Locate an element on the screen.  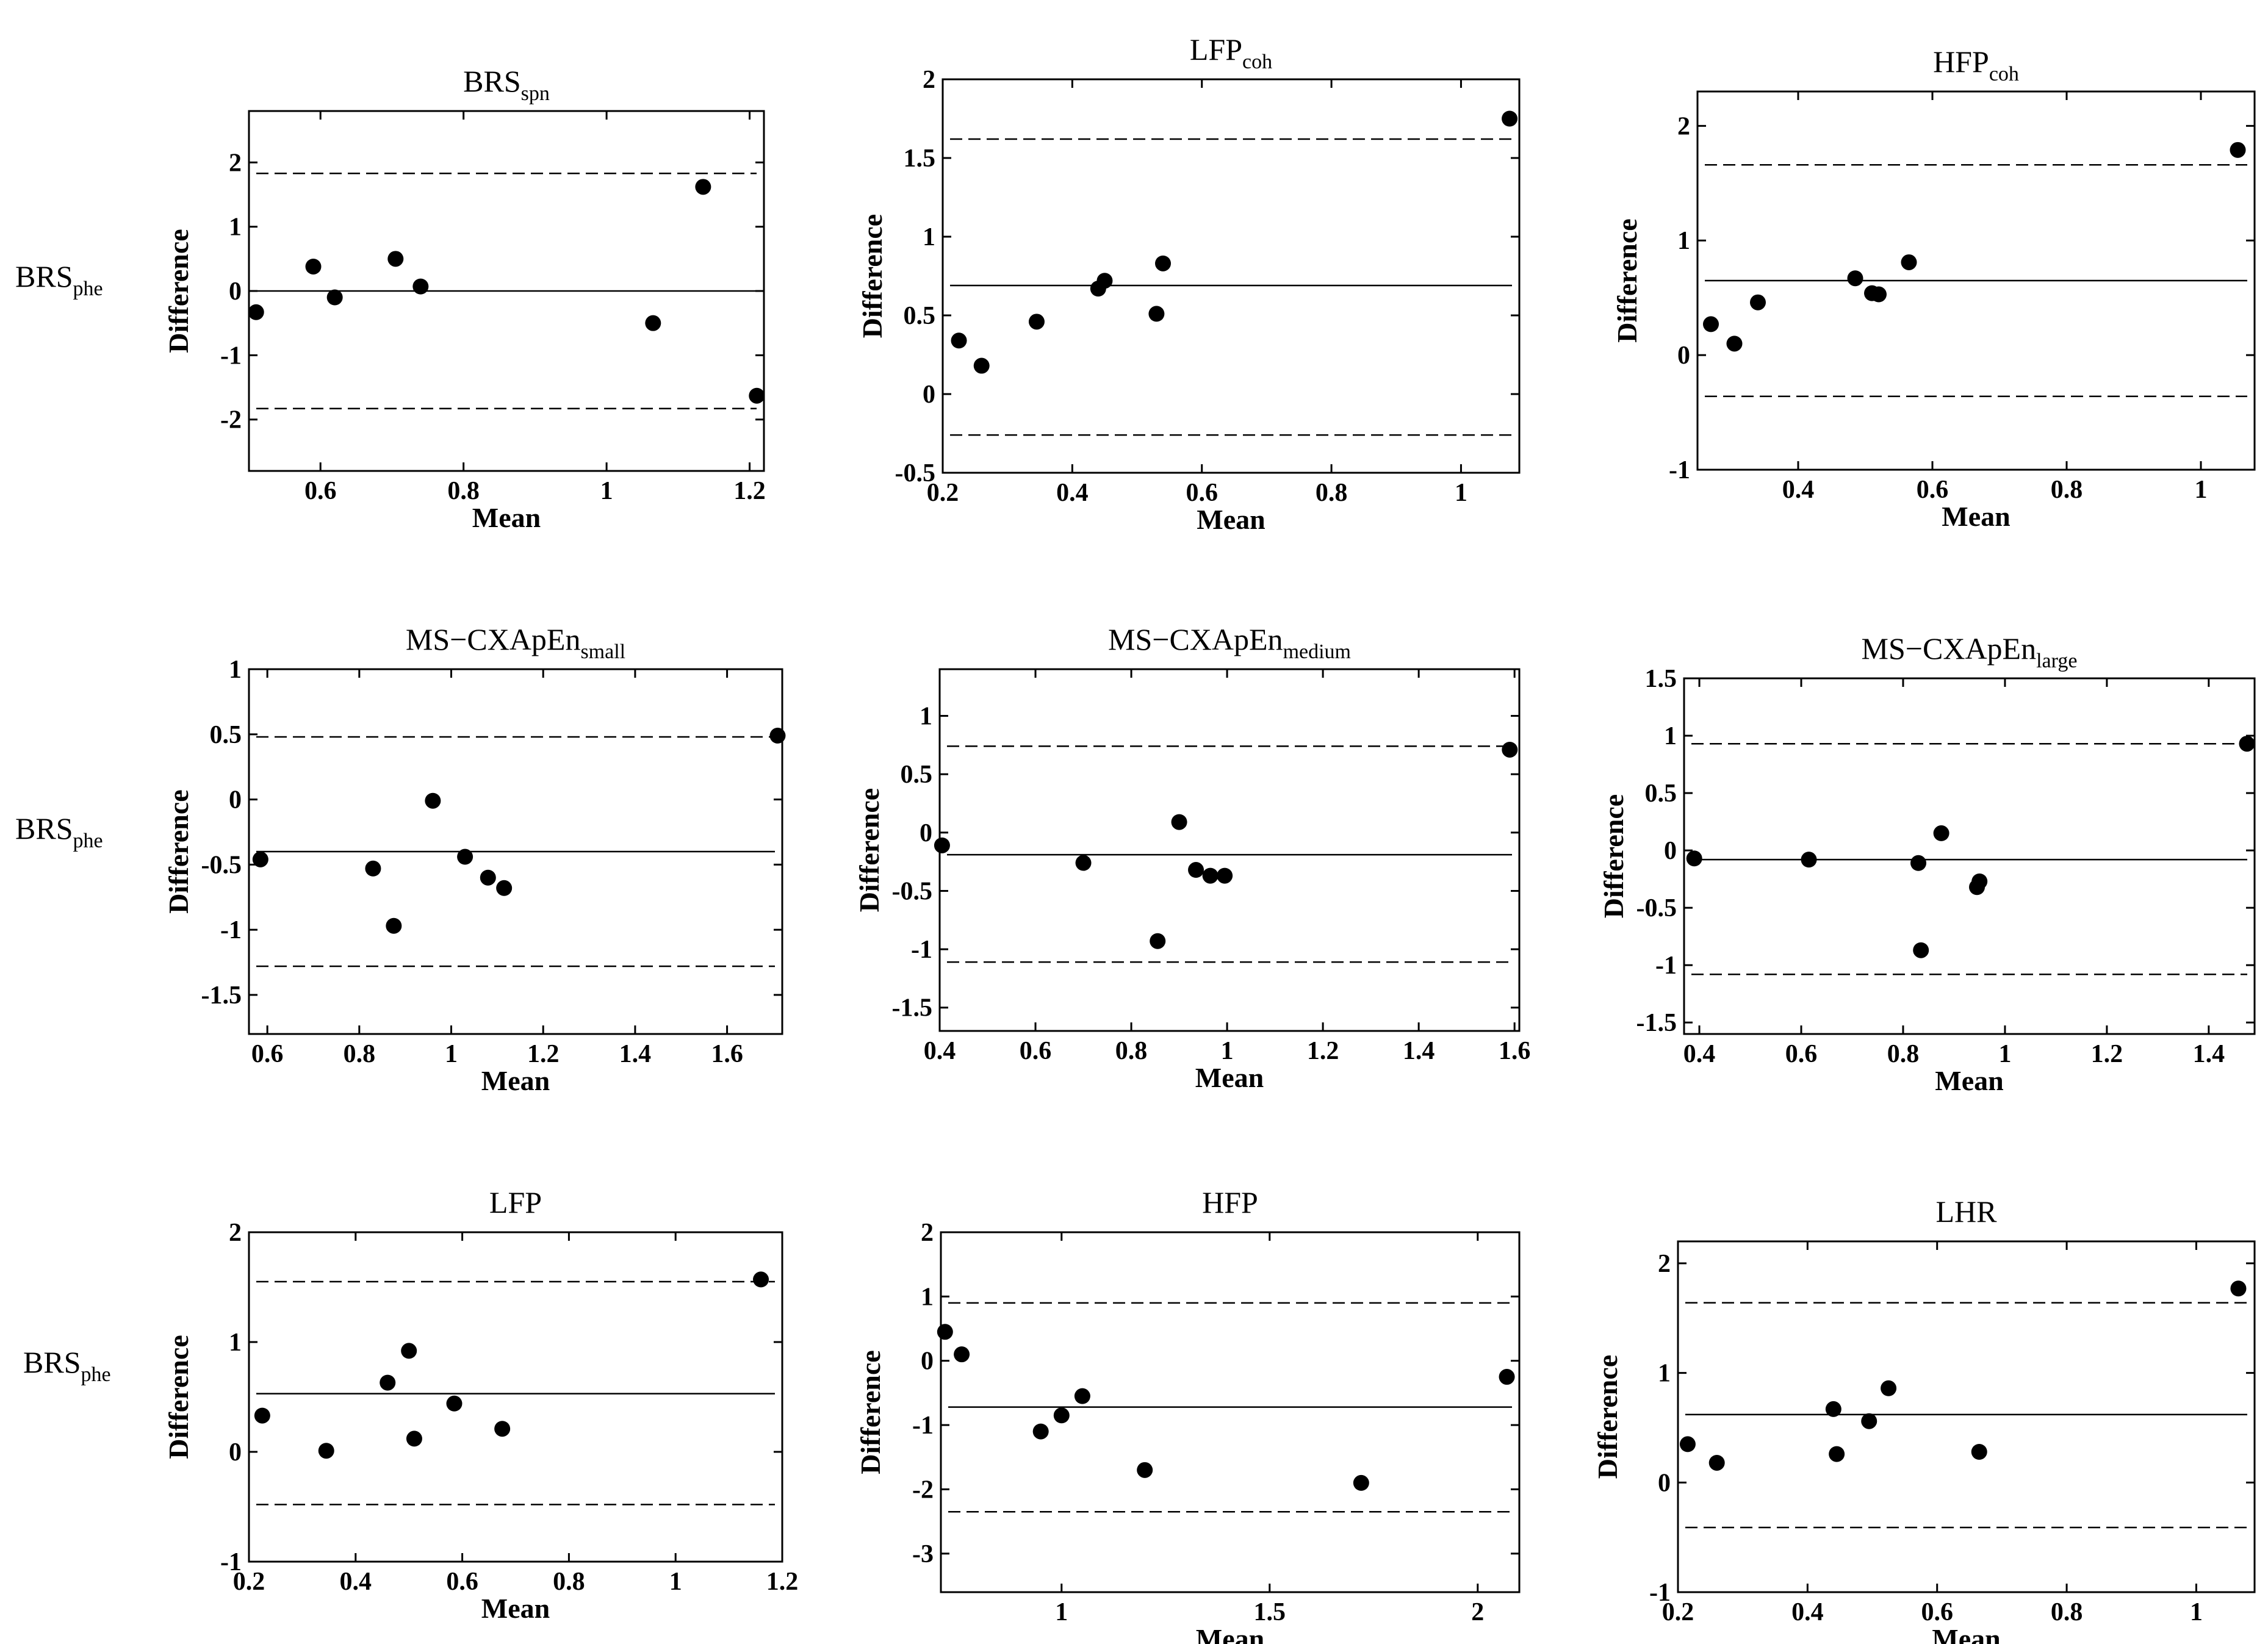
y-tick-label: -3 is located at coordinates (923, 1554).